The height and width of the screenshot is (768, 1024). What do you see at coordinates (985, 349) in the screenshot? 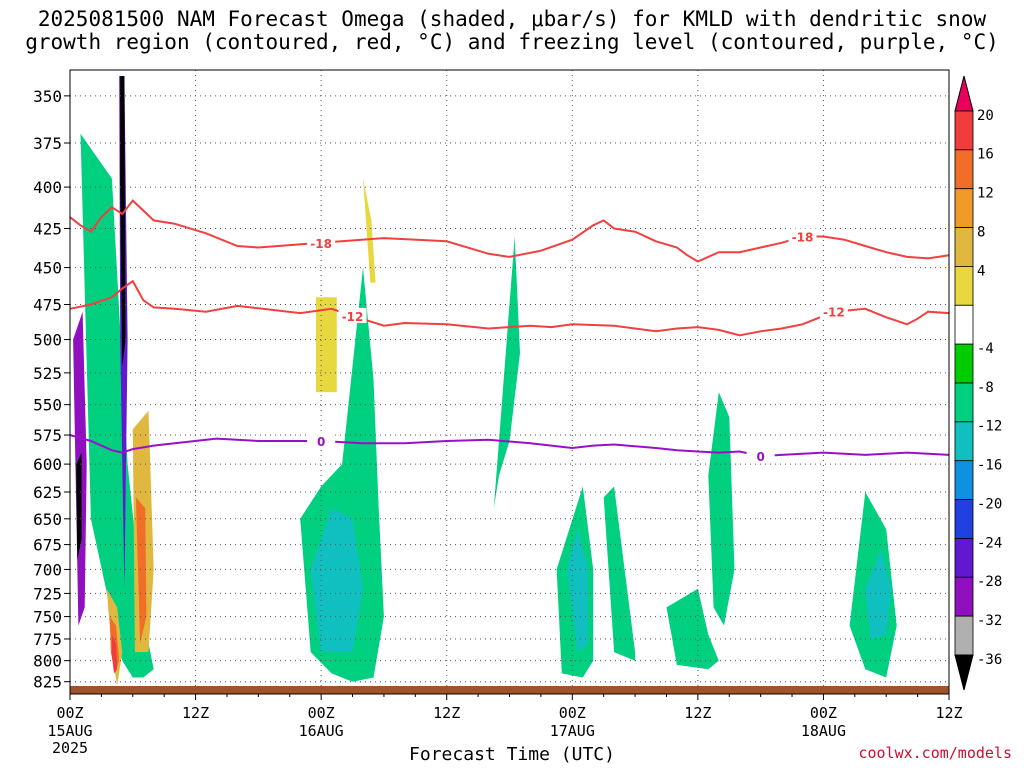
I see `colorbar-label-5: -4` at bounding box center [985, 349].